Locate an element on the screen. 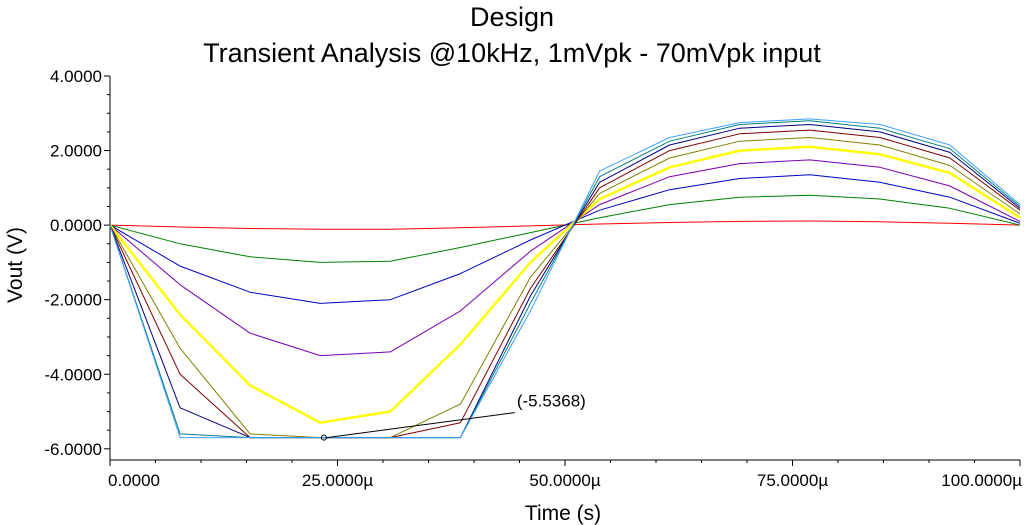 This screenshot has height=525, width=1024. y-tick-label: 0.0000 is located at coordinates (76, 225).